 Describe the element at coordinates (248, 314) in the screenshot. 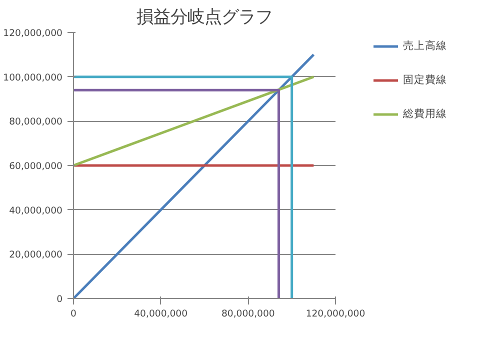

I see `x-tick-label: 80,000,000` at that location.